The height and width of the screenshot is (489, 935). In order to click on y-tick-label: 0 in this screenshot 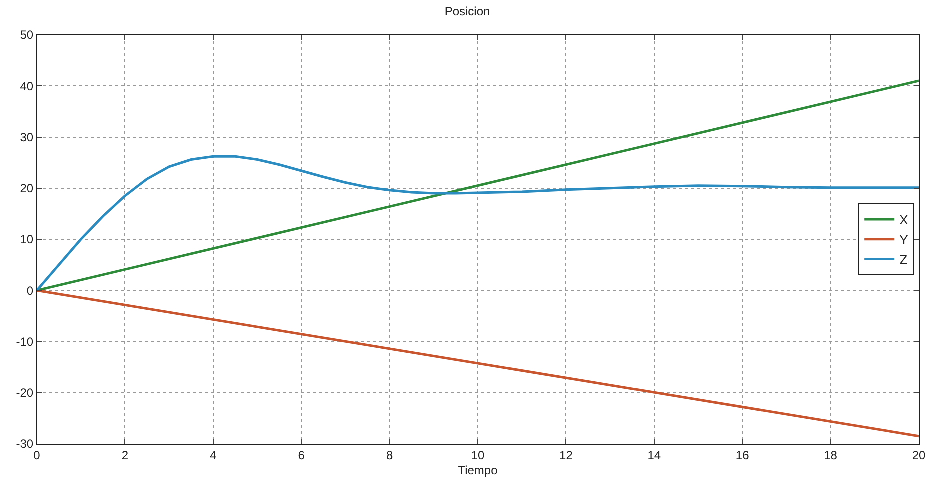, I will do `click(30, 291)`.